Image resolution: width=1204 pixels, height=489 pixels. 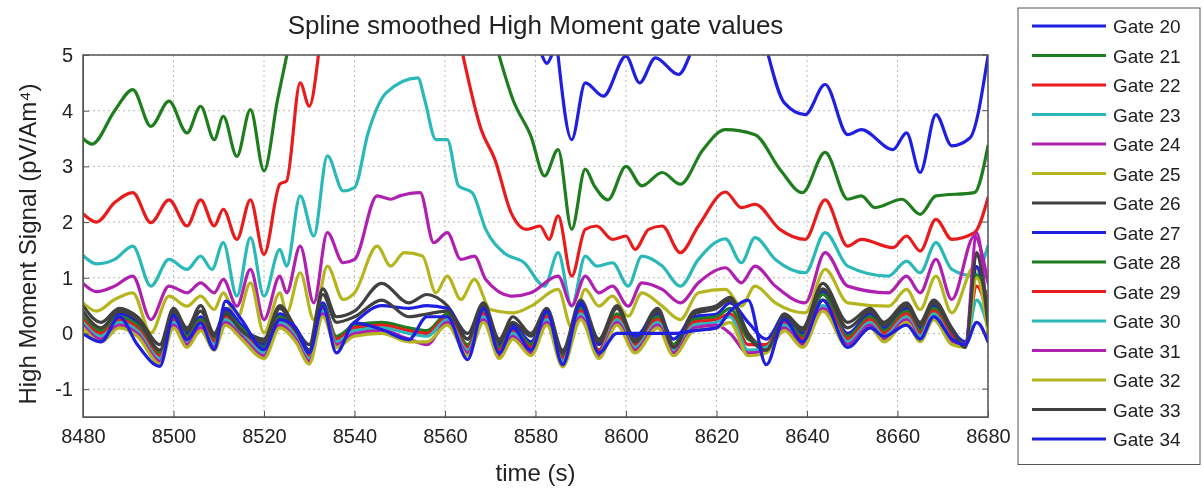 I want to click on legend-label: Gate 25, so click(x=1147, y=174).